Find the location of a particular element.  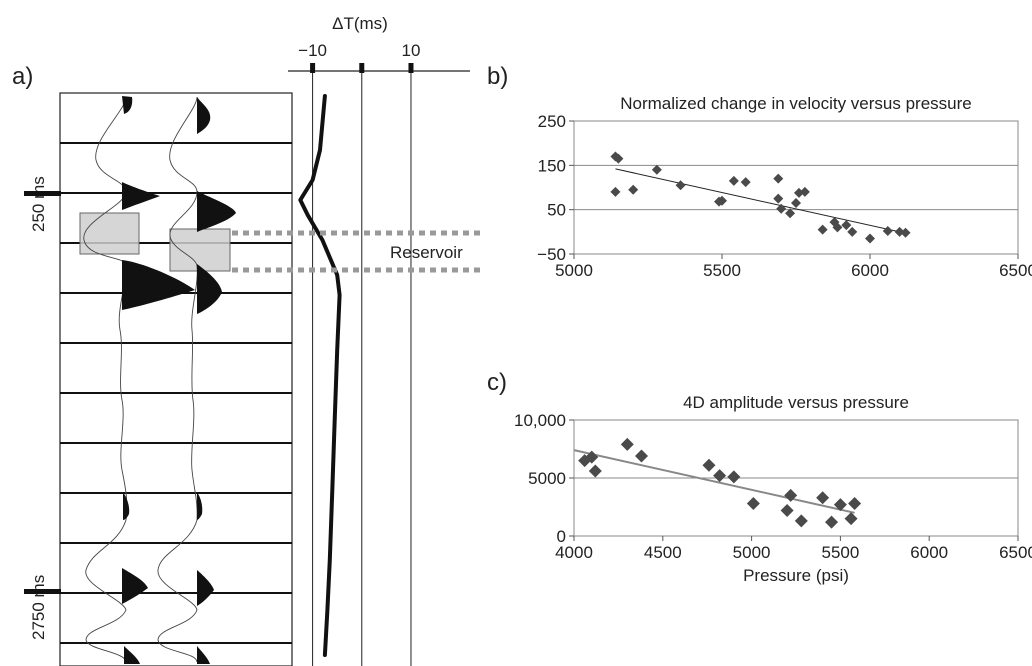

wiggle-fills is located at coordinates (179, 380).